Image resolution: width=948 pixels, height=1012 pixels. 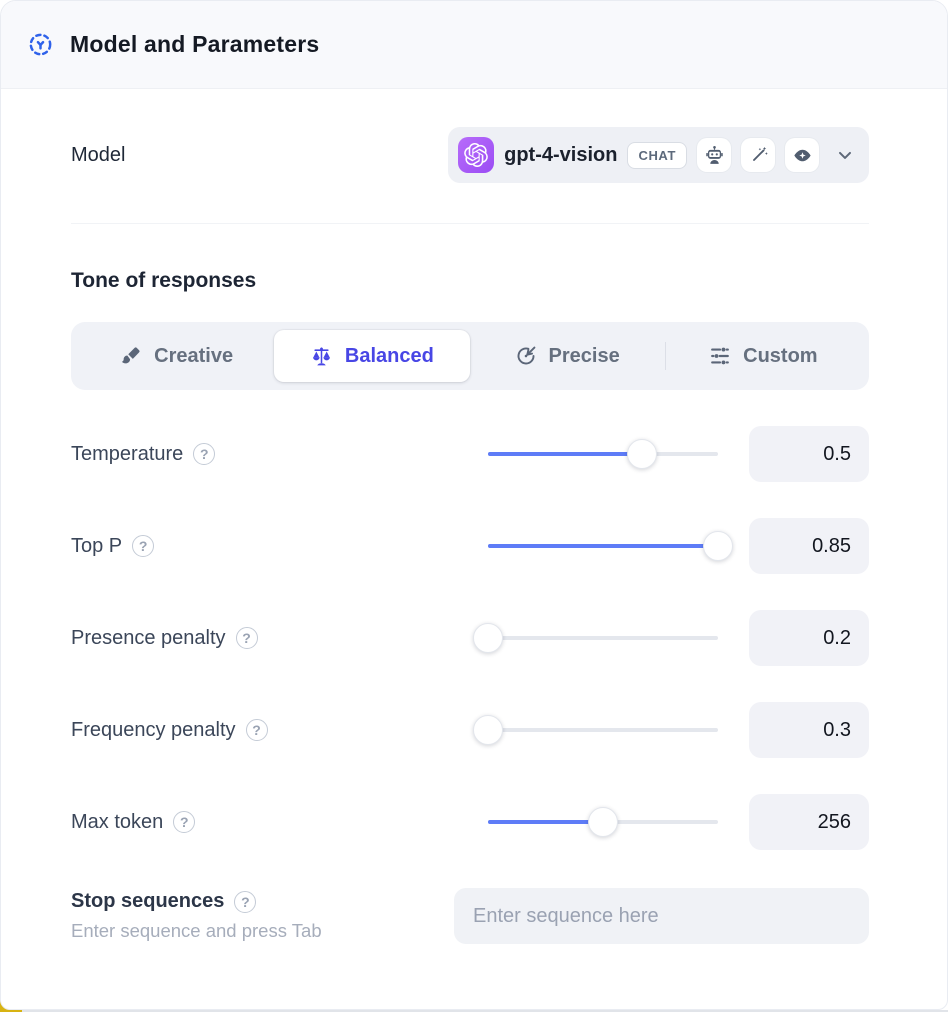 I want to click on tone-section-heading: Tone of responses, so click(x=164, y=280).